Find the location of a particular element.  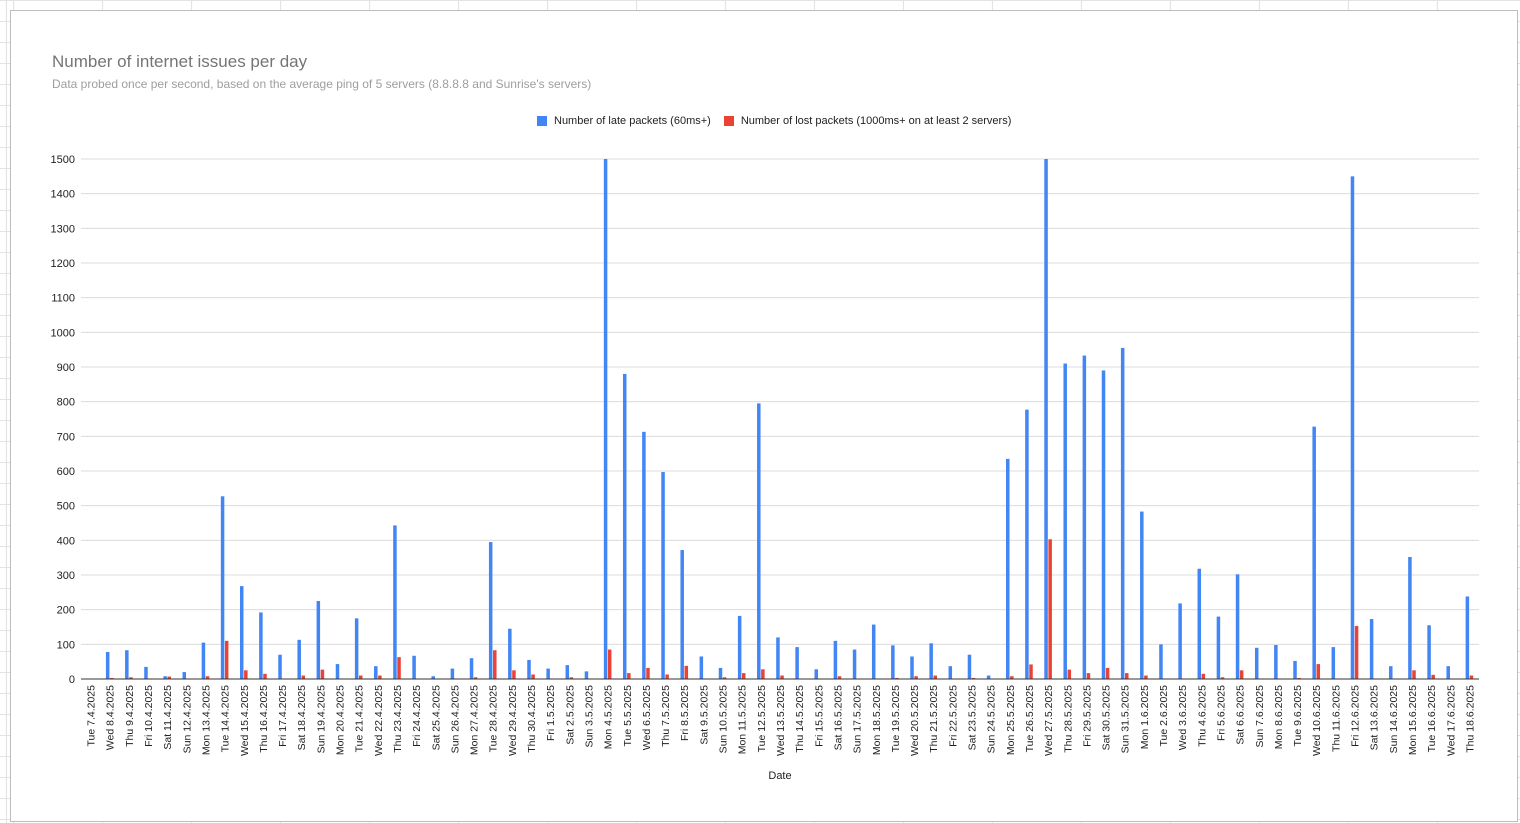

y-tick-label: 800 is located at coordinates (66, 403).